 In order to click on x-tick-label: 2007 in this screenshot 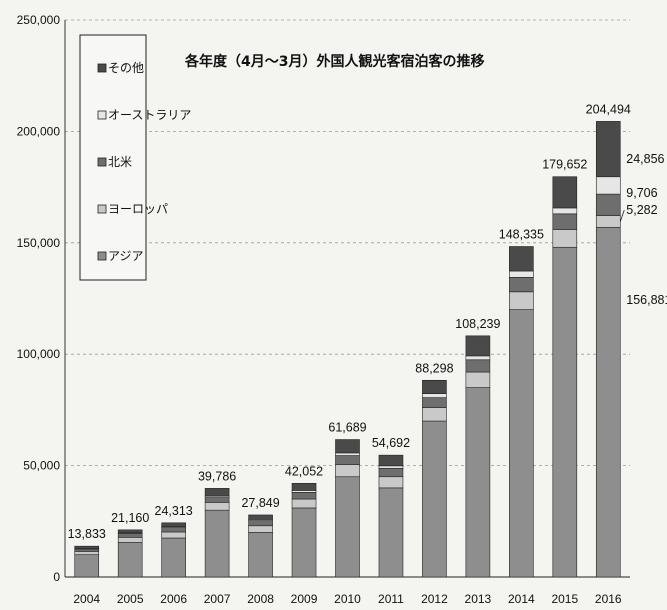, I will do `click(217, 599)`.